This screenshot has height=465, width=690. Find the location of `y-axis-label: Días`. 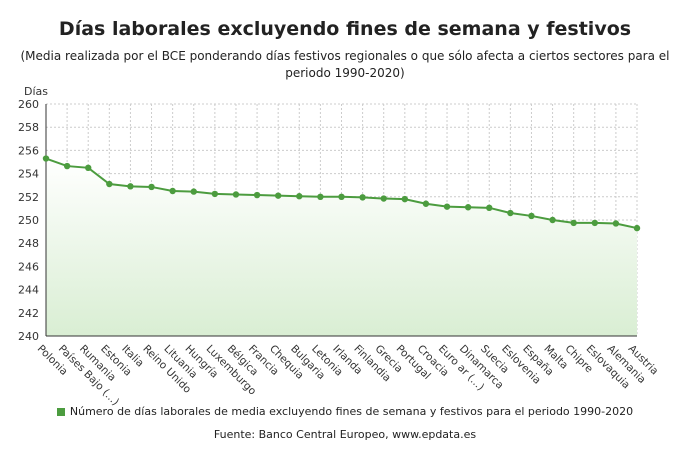

y-axis-label: Días is located at coordinates (36, 91).